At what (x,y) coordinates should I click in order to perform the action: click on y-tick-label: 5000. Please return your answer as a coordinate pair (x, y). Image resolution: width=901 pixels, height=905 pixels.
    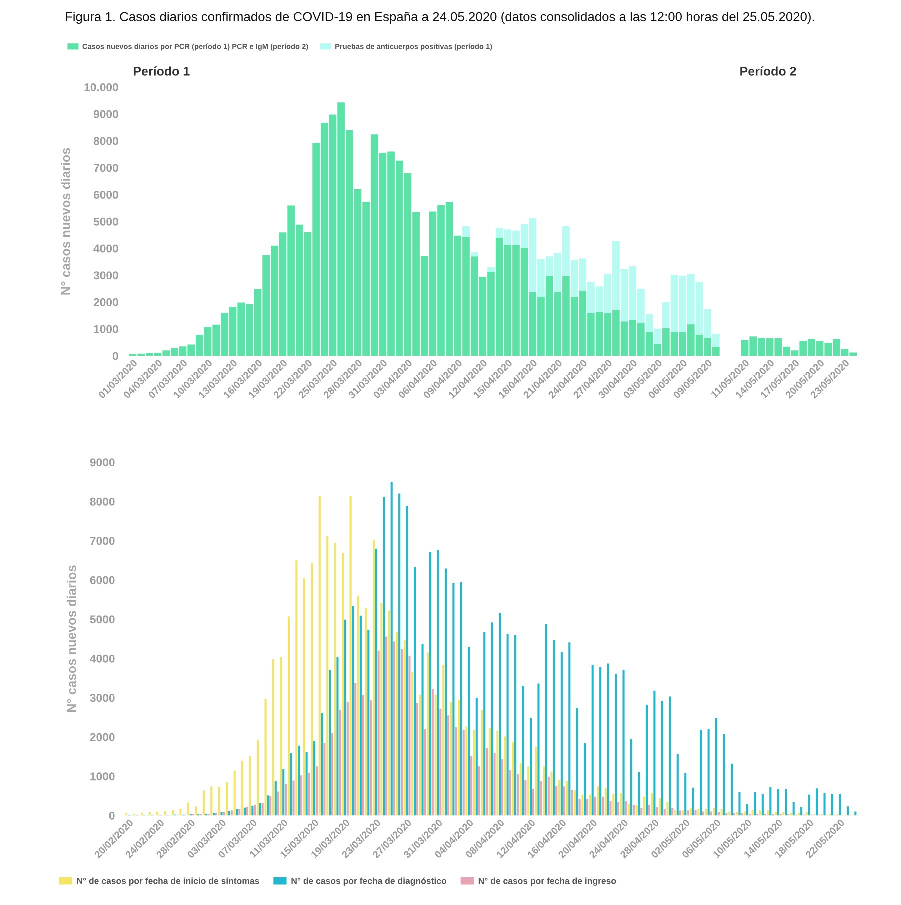
    Looking at the image, I should click on (102, 620).